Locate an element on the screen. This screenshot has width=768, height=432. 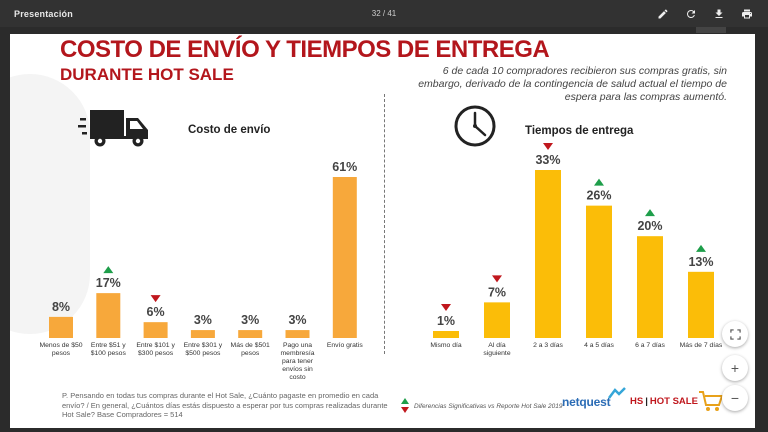
shipping-category-label-line: Envío gratis is located at coordinates (345, 345).